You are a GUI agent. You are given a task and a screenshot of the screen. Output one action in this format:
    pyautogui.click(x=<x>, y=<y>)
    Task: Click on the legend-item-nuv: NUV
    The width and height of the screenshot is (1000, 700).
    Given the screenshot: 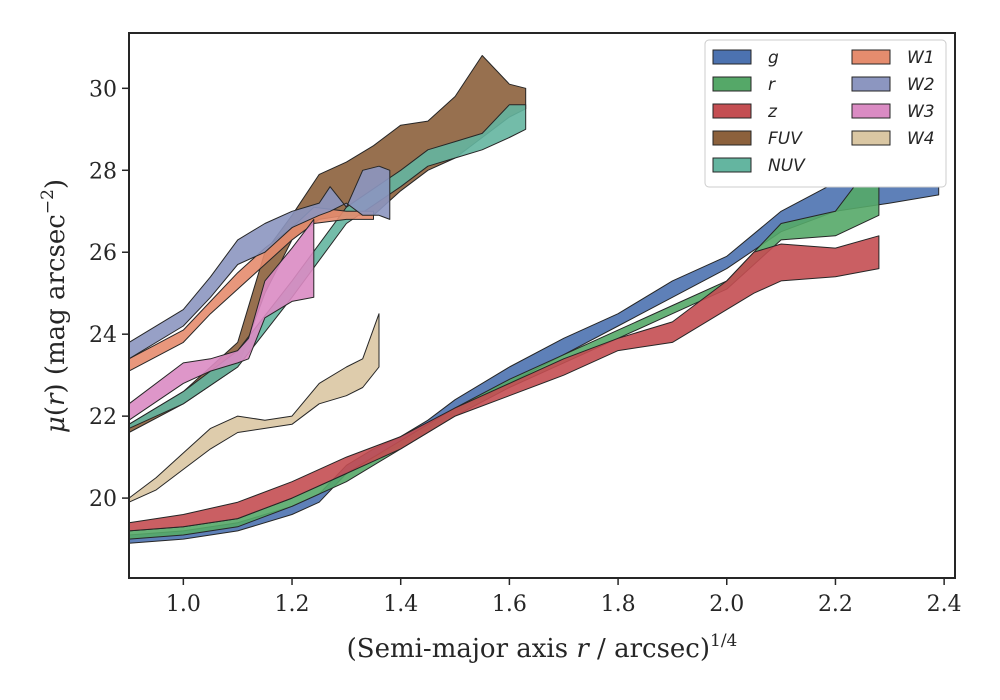 What is the action you would take?
    pyautogui.click(x=759, y=166)
    